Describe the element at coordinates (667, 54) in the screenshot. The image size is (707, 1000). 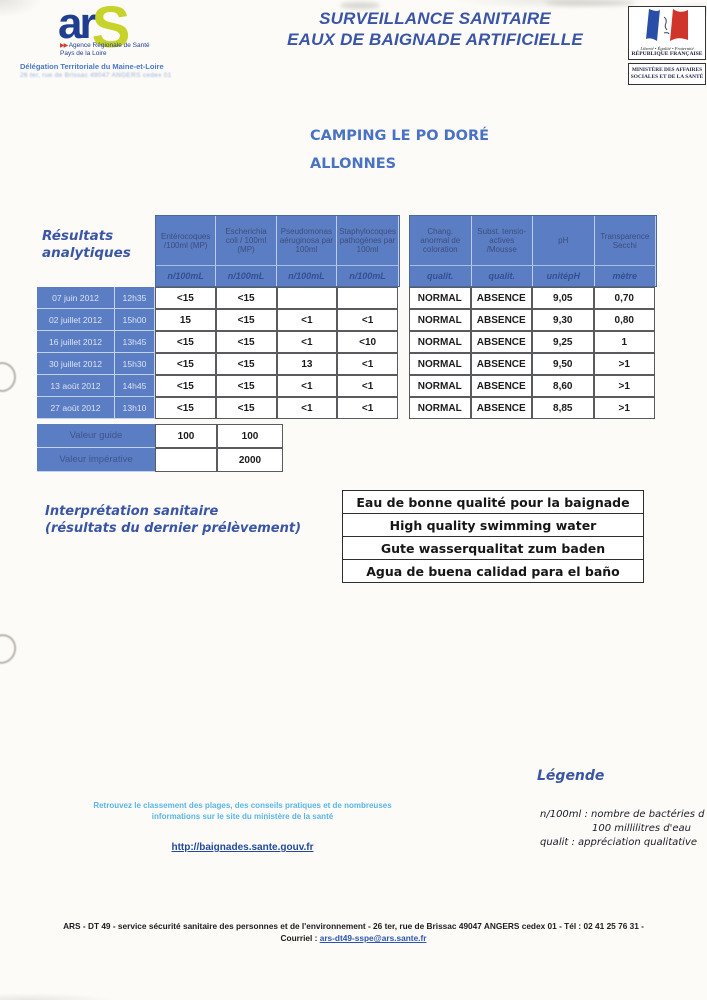
I see `republic-name: RÉPUBLIQUE FRANÇAISE` at that location.